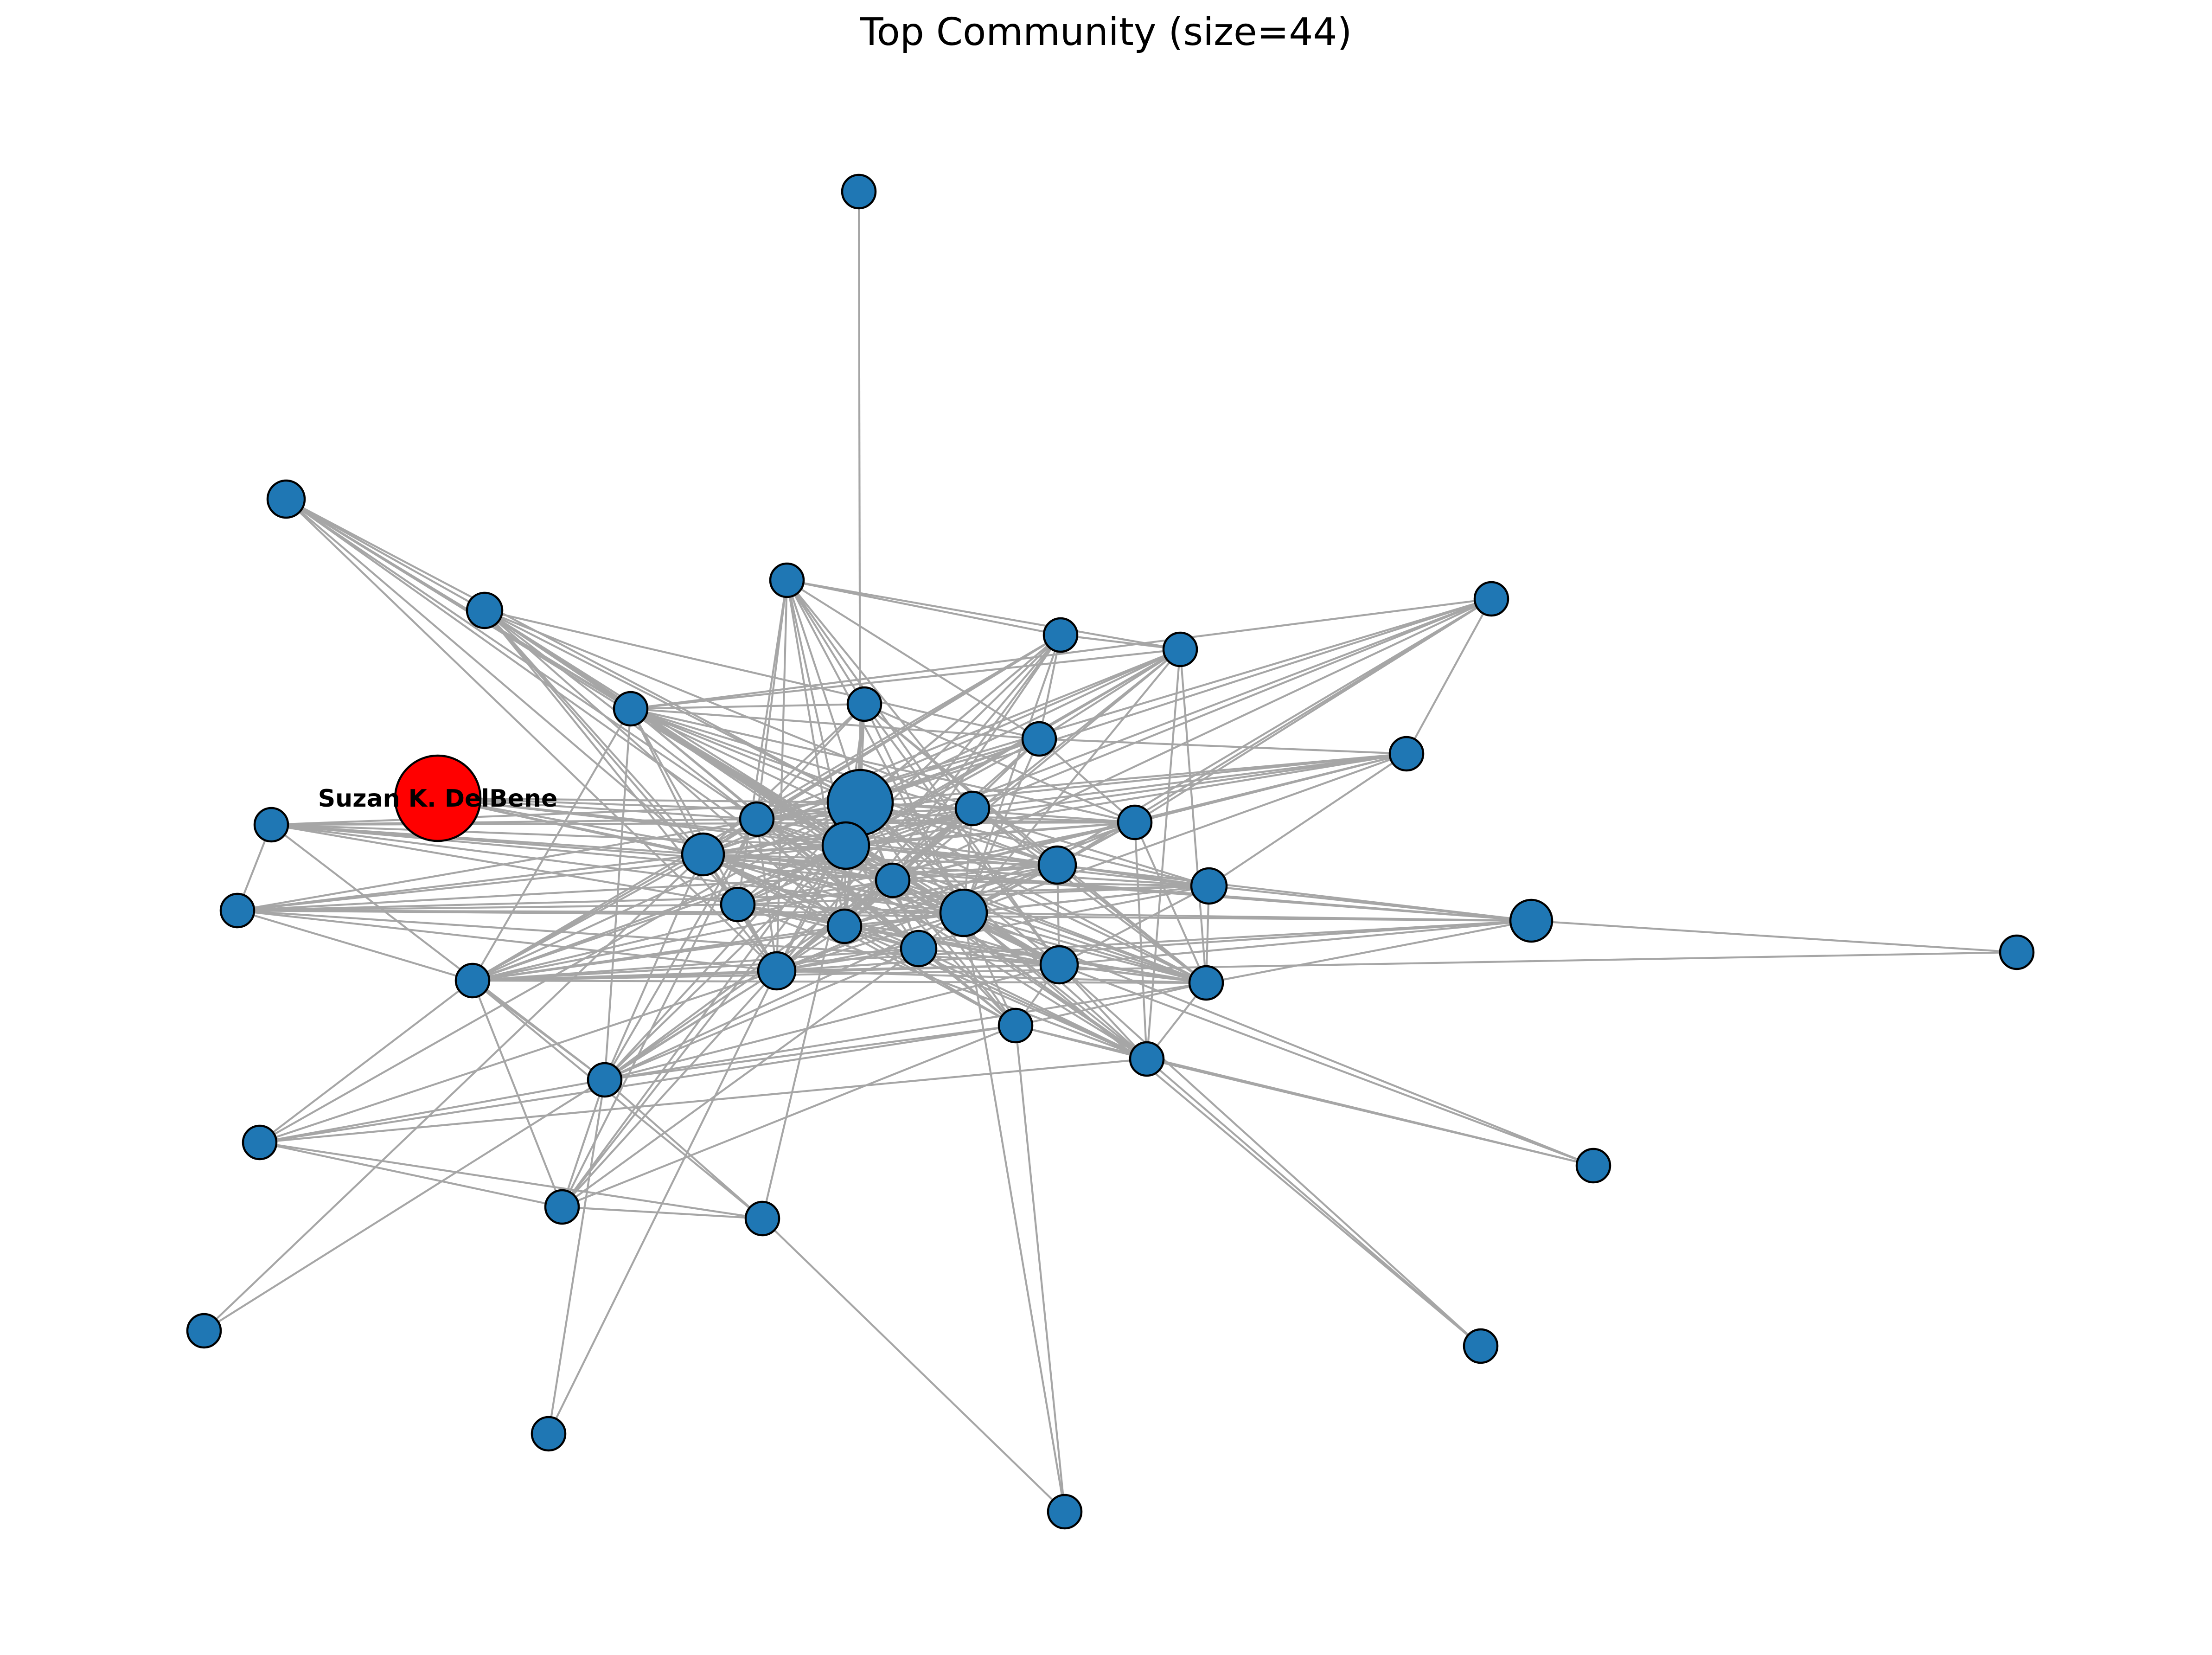 The width and height of the screenshot is (2212, 1655). I want to click on labels-layer: Suzan K. DelBene, so click(438, 799).